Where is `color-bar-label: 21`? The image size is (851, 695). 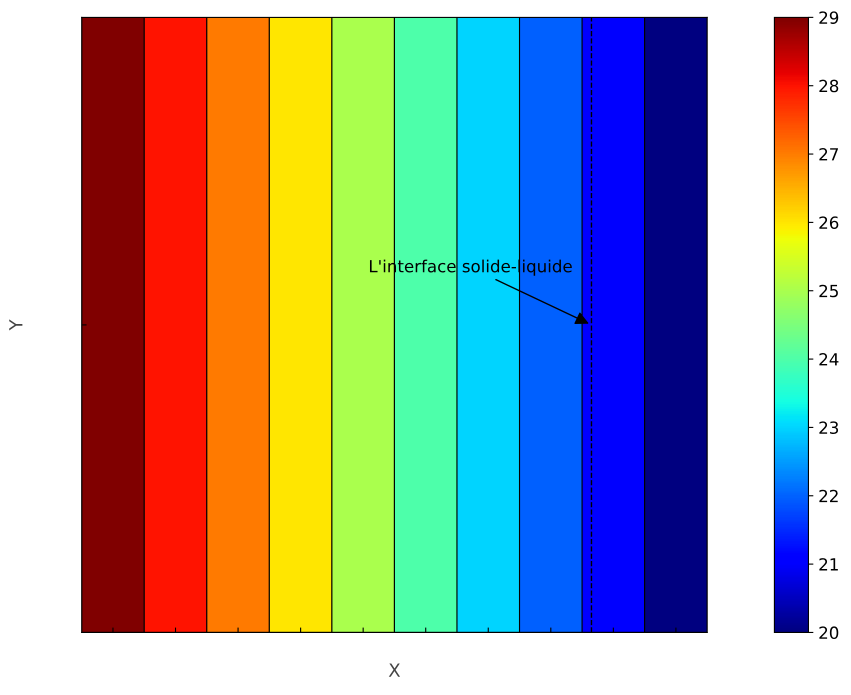 color-bar-label: 21 is located at coordinates (828, 564).